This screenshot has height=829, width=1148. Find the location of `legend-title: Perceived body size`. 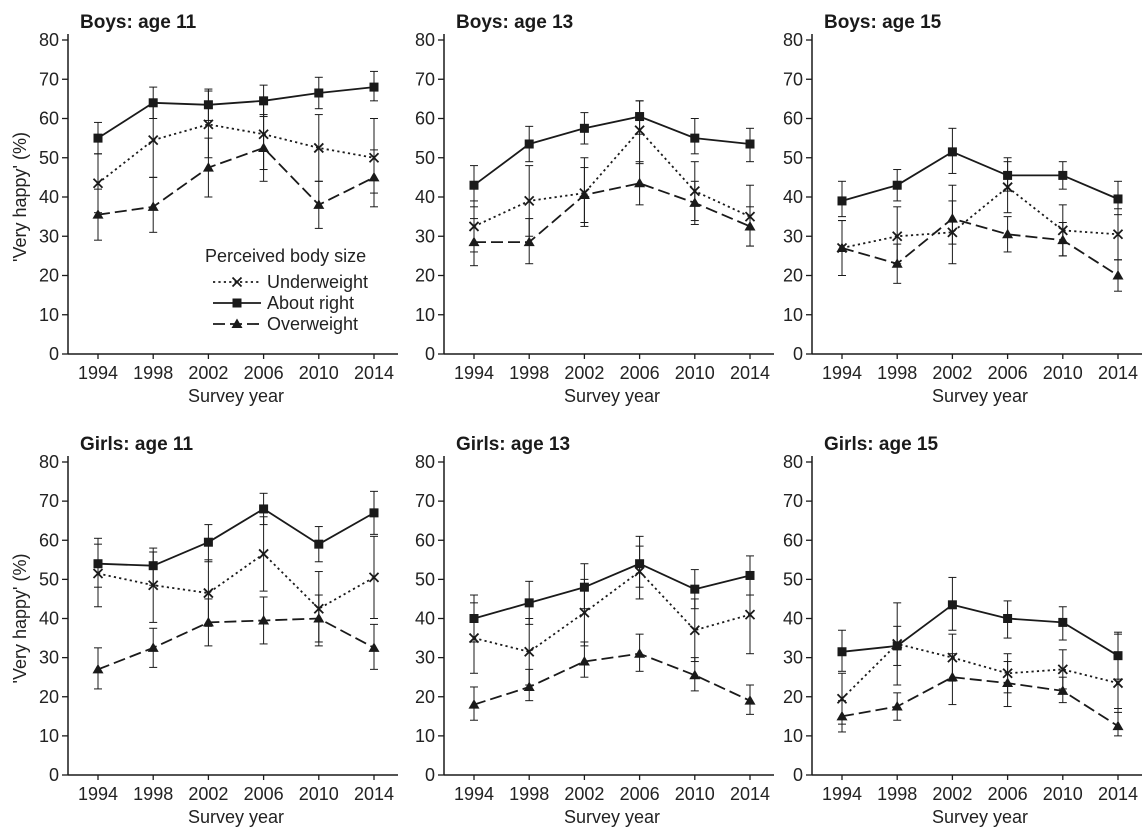

legend-title: Perceived body size is located at coordinates (285, 256).